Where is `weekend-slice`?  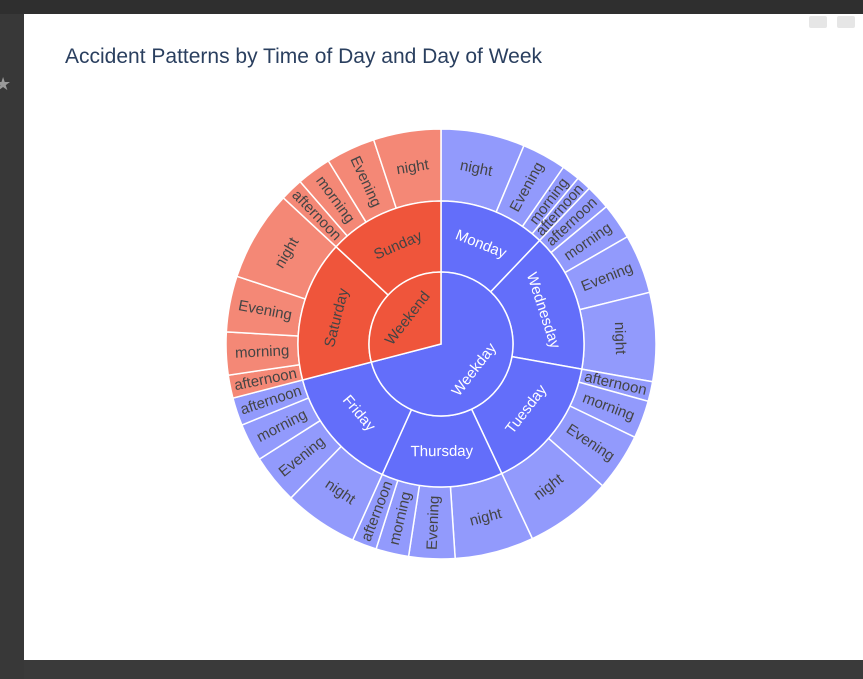
weekend-slice is located at coordinates (405, 317).